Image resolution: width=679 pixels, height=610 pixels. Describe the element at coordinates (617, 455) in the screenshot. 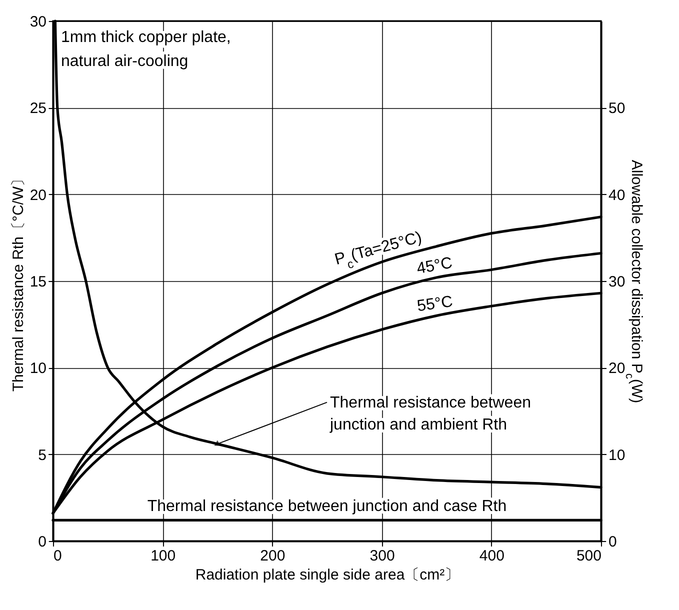

I see `y2-tick-label: 10` at that location.